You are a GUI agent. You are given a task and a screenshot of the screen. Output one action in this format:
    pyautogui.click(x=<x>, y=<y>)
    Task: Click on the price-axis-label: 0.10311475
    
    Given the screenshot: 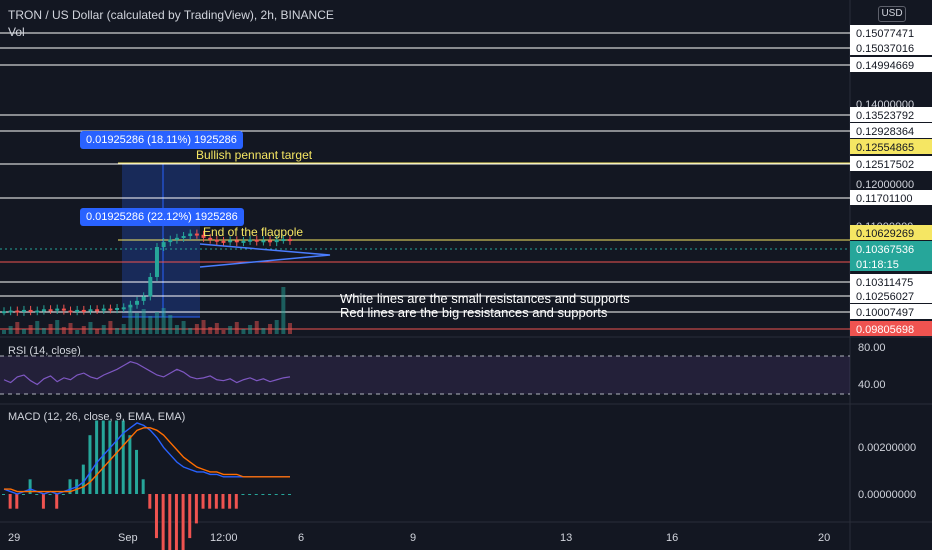 What is the action you would take?
    pyautogui.click(x=884, y=283)
    